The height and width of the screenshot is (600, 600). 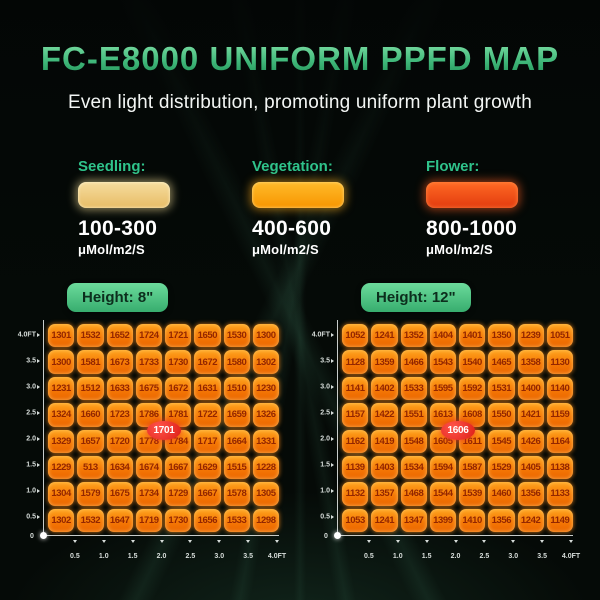 I want to click on y-axis-tick-label: 4.0FT, so click(x=26, y=335).